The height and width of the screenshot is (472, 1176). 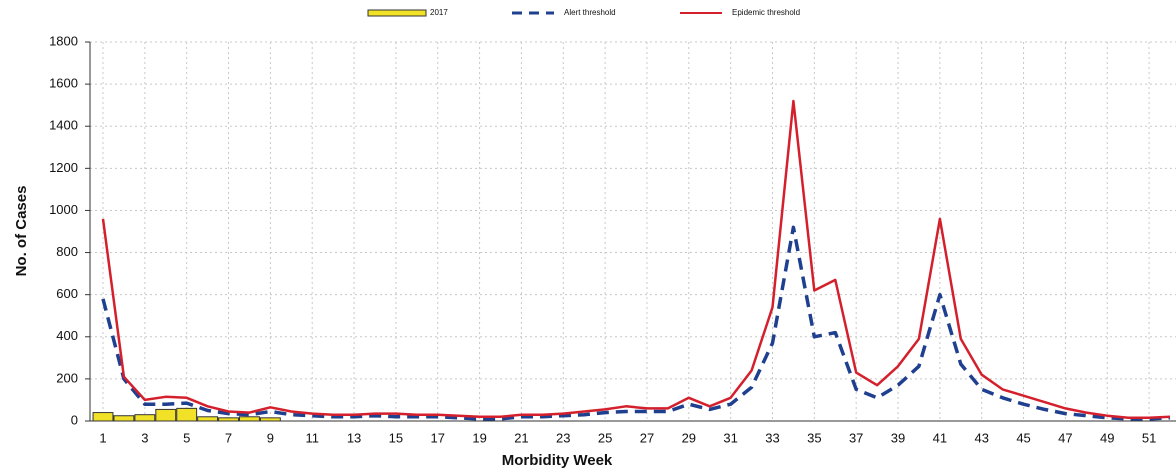 I want to click on x-tick-label: 15, so click(x=396, y=437).